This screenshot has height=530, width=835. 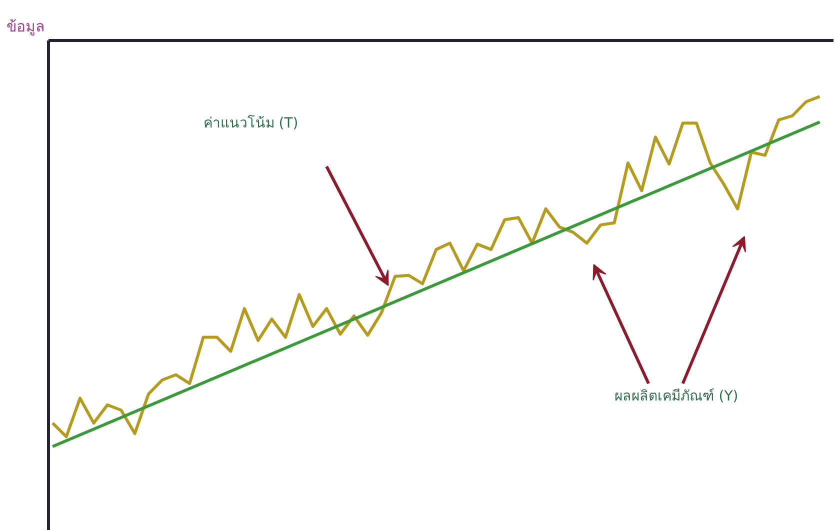 What do you see at coordinates (250, 123) in the screenshot?
I see `annotation: ค่าแนวโน้ม (T)` at bounding box center [250, 123].